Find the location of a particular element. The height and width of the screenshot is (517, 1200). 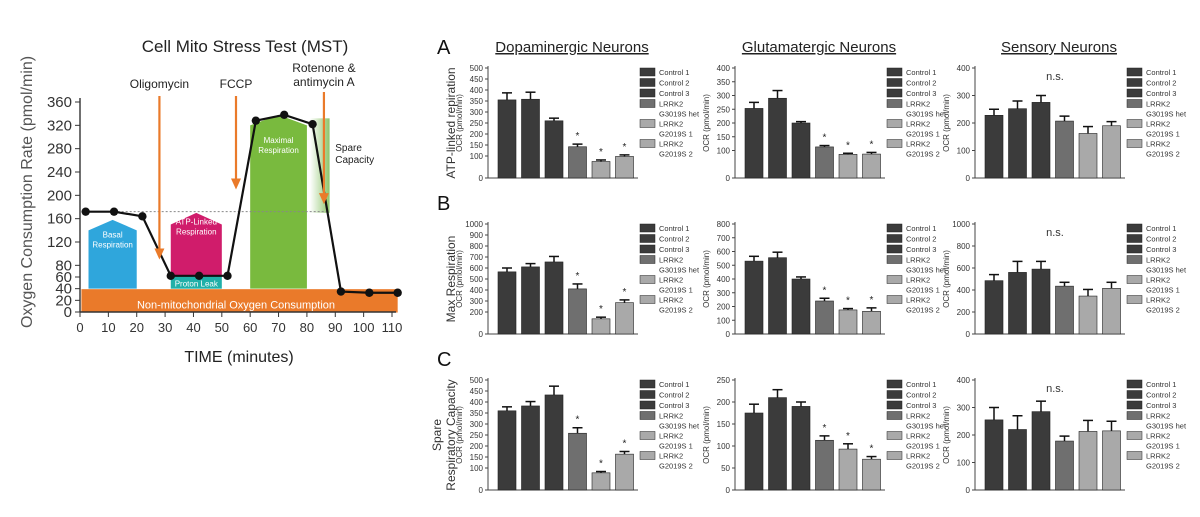

row-y-label-line1: Spare is located at coordinates (437, 435).